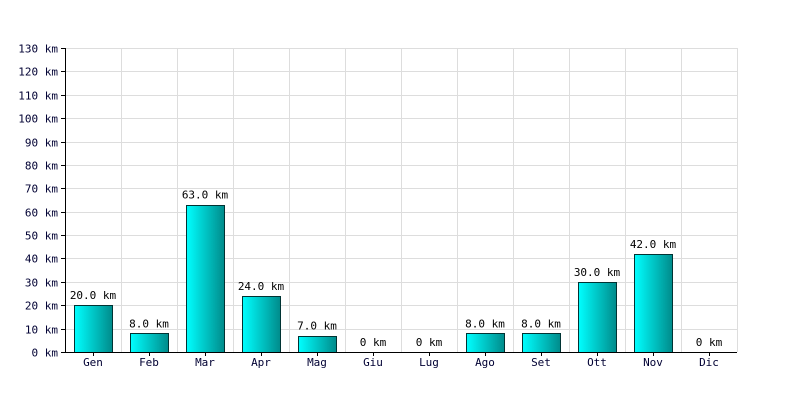 Image resolution: width=800 pixels, height=400 pixels. What do you see at coordinates (41, 189) in the screenshot?
I see `y-tick-label: 70 km` at bounding box center [41, 189].